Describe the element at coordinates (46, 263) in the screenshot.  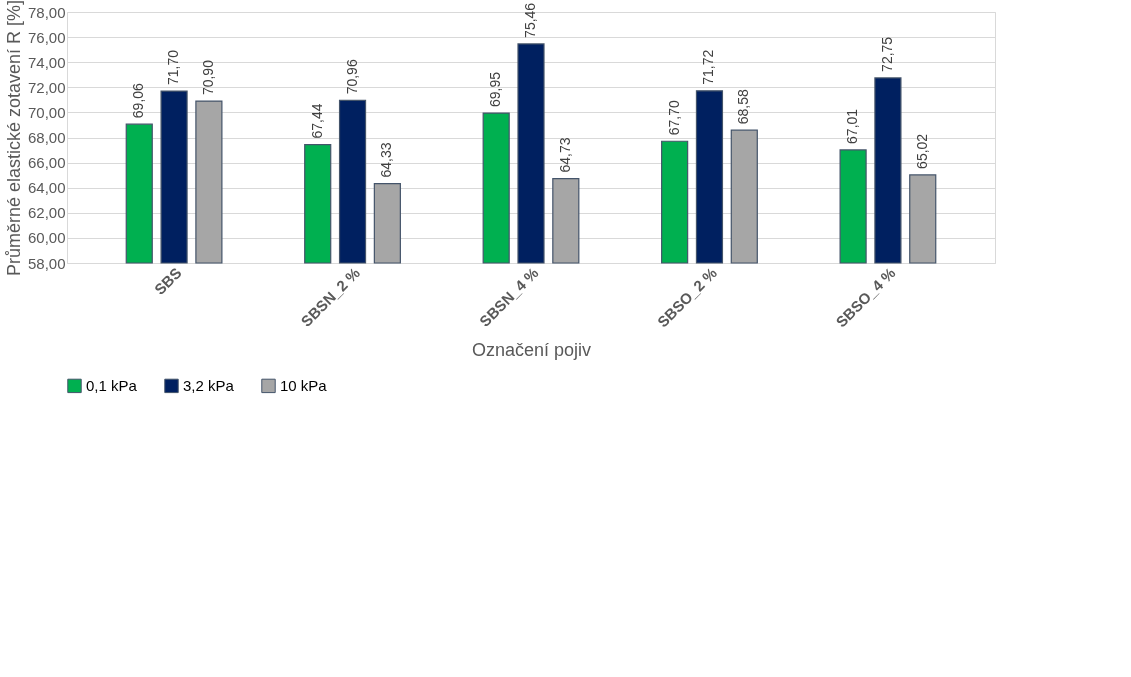
I see `y-tick-label: 58,00` at that location.